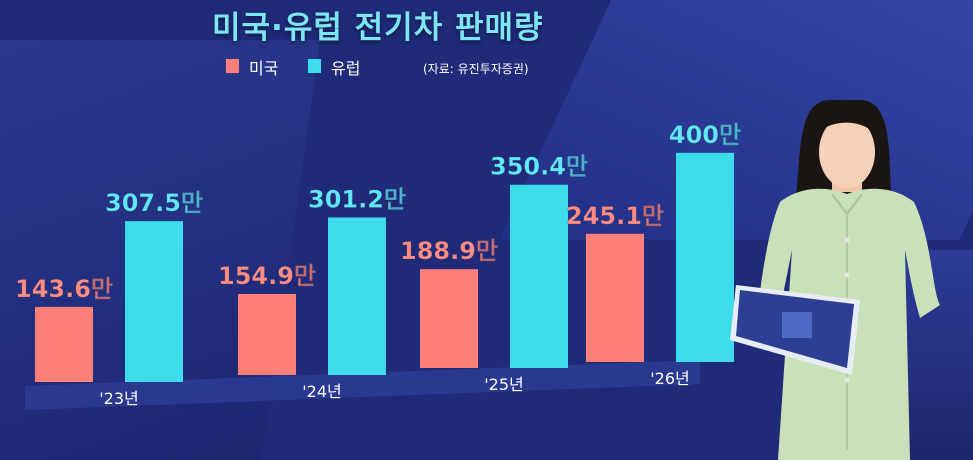 The image size is (973, 460). I want to click on data-label-us-0: 143.6만, so click(64, 289).